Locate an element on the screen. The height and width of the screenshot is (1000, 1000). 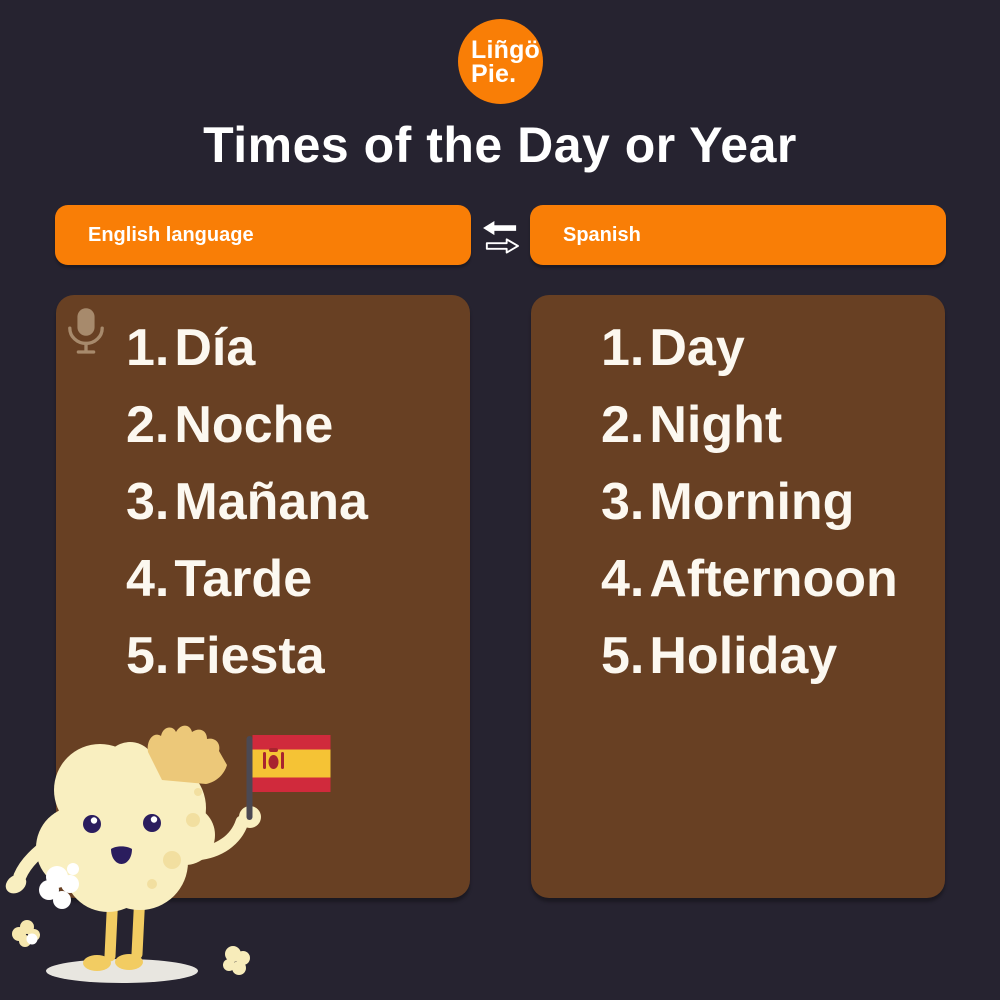
item-word: Holiday is located at coordinates (743, 655).